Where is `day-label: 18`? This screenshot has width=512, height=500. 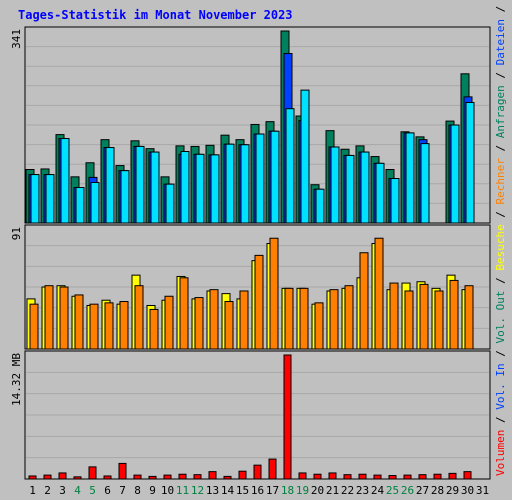 day-label: 18 is located at coordinates (287, 490).